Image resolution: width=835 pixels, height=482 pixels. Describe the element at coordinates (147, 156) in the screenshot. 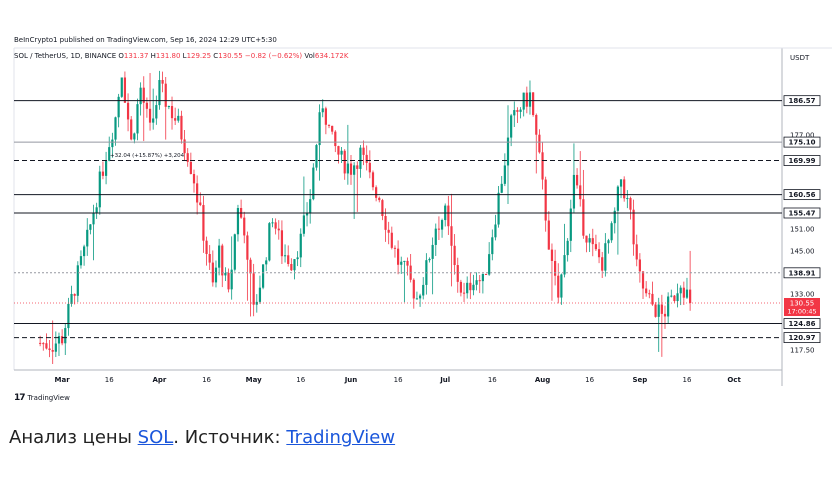

I see `measure-label: +32.04 (+15.87%) +3,204` at that location.